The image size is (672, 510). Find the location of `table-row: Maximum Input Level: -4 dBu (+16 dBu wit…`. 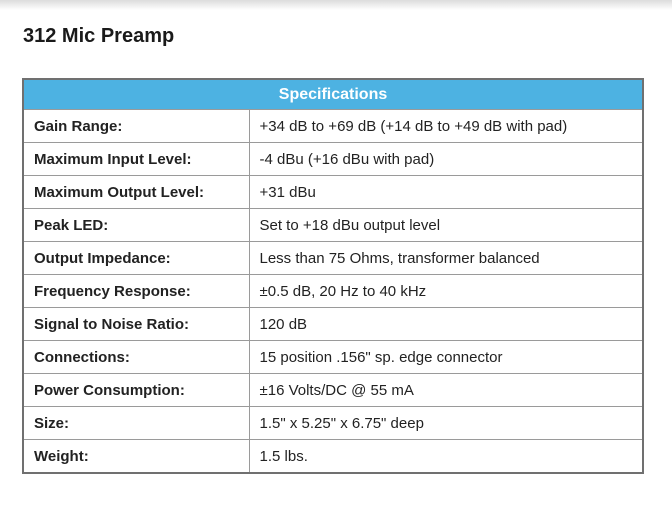

table-row: Maximum Input Level: -4 dBu (+16 dBu wit… is located at coordinates (333, 159).